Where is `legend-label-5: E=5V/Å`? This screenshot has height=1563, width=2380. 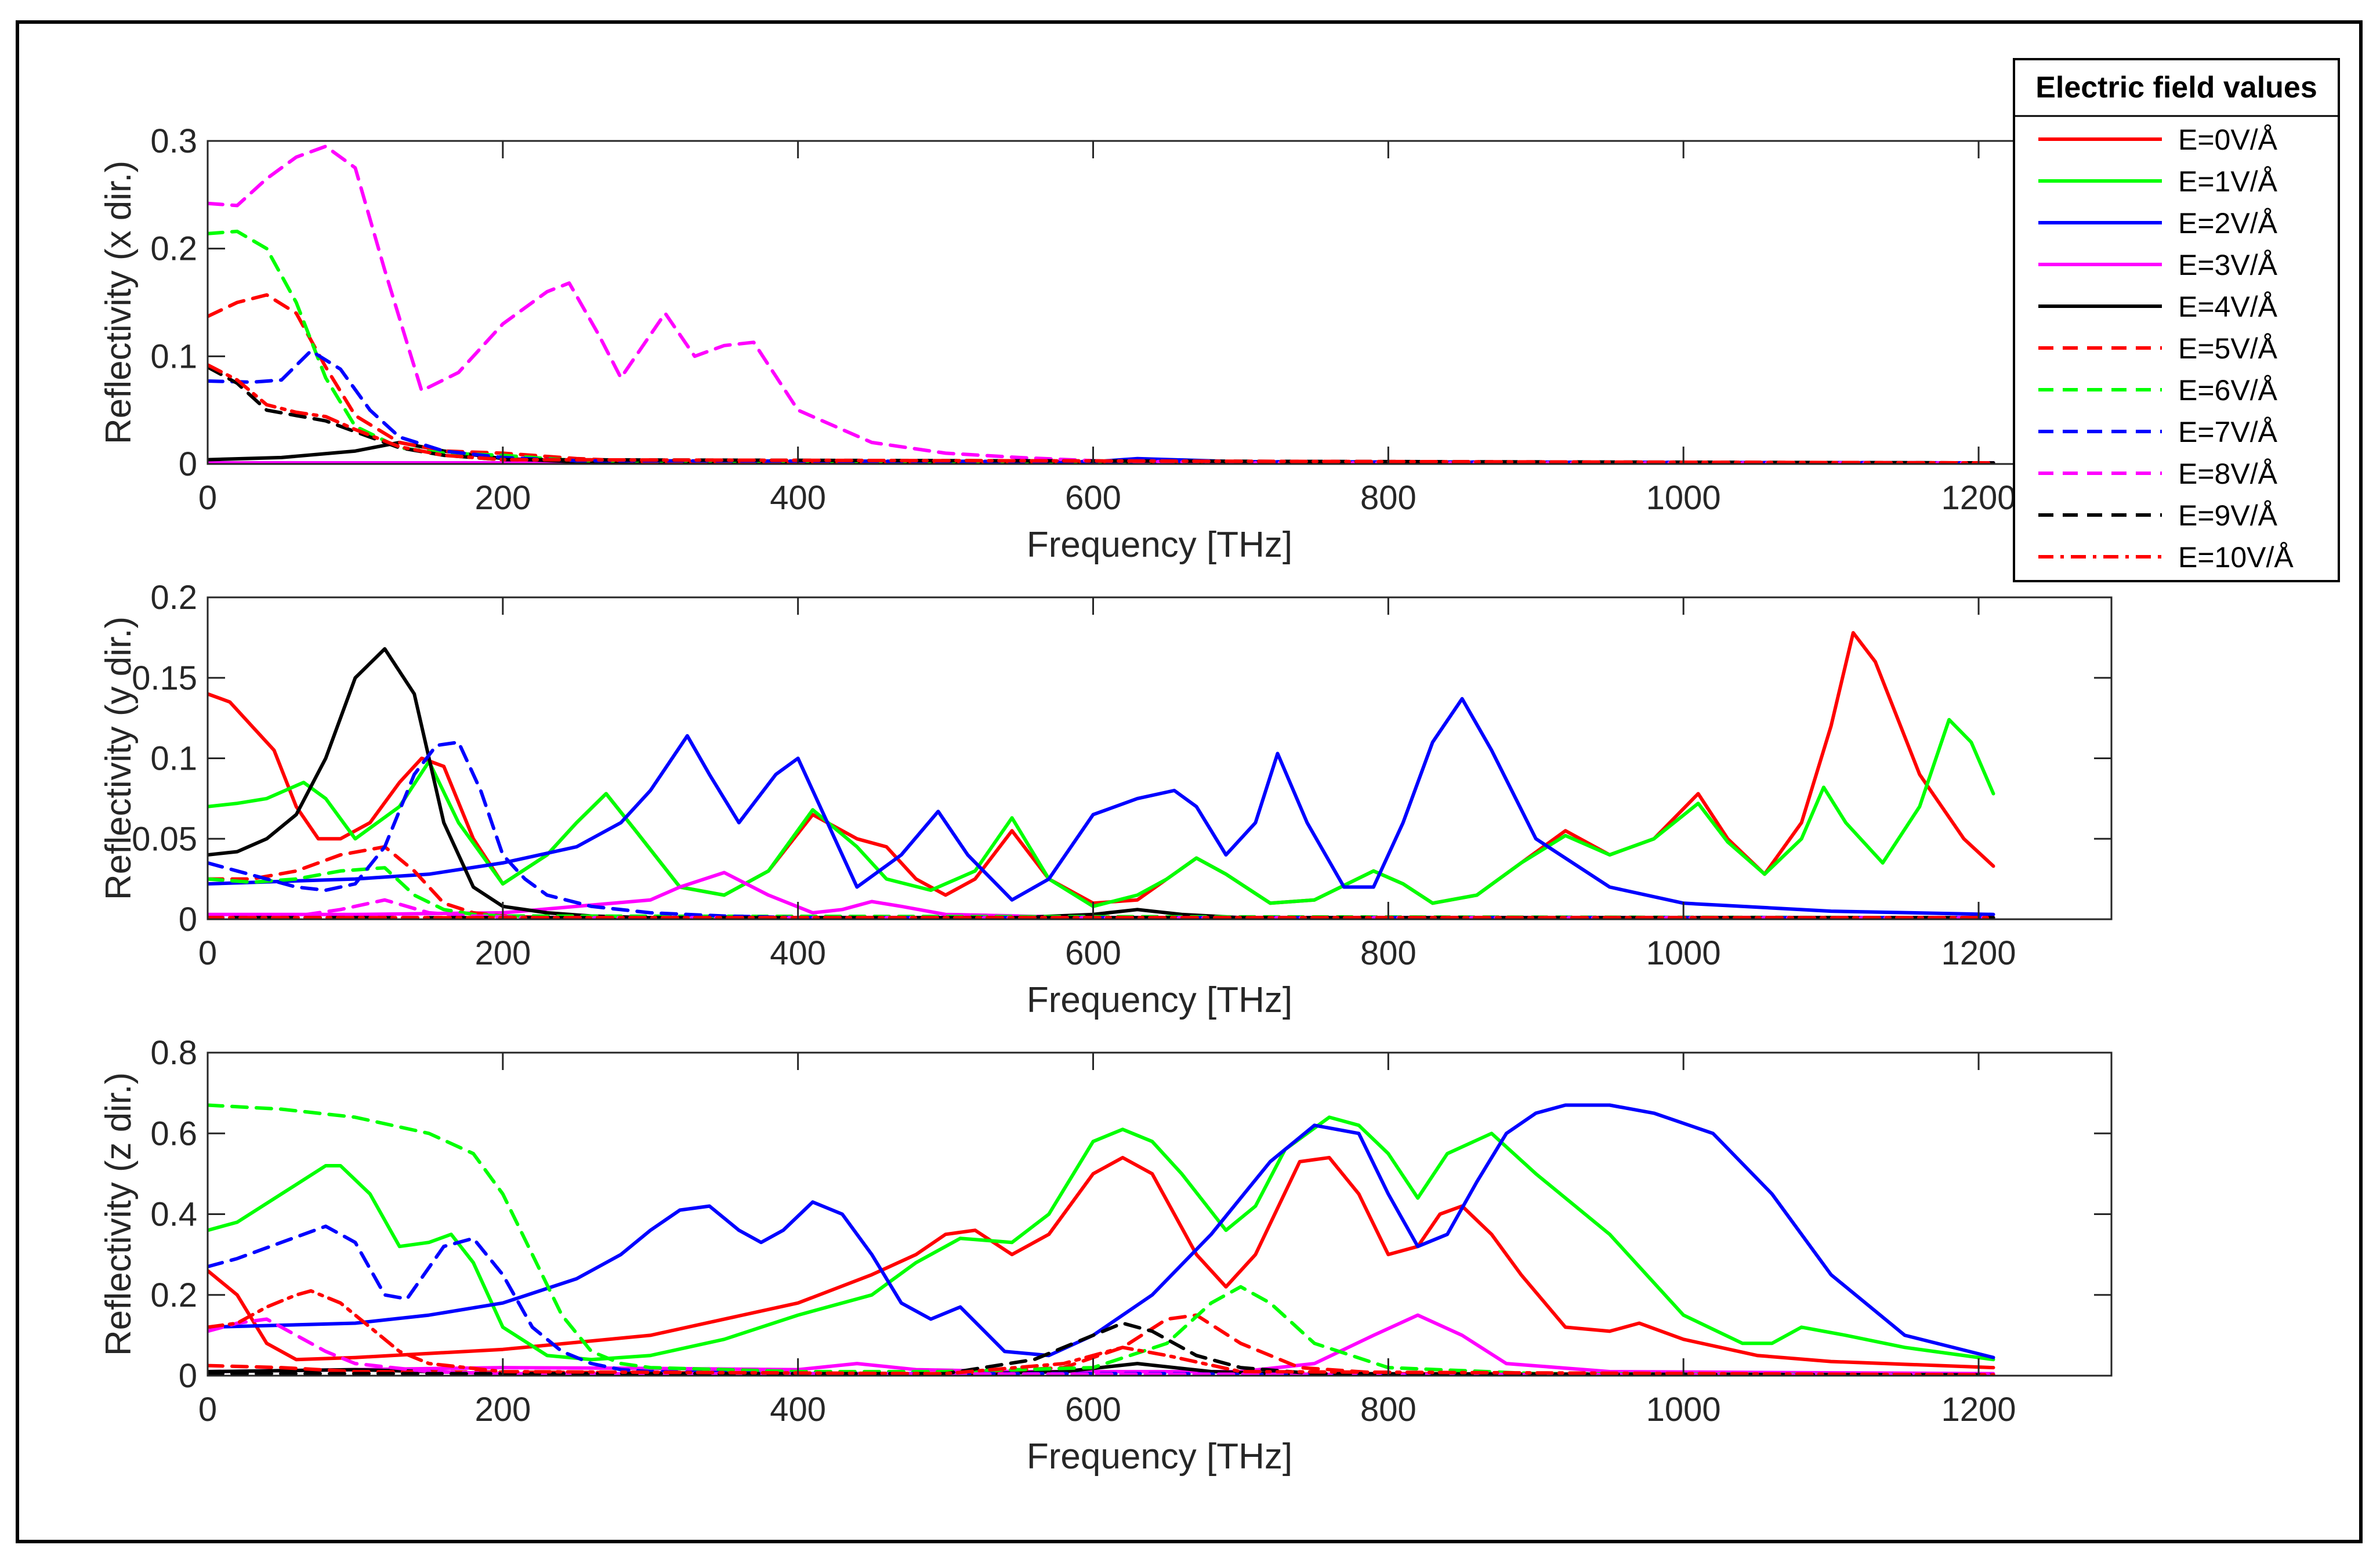 legend-label-5: E=5V/Å is located at coordinates (2228, 348).